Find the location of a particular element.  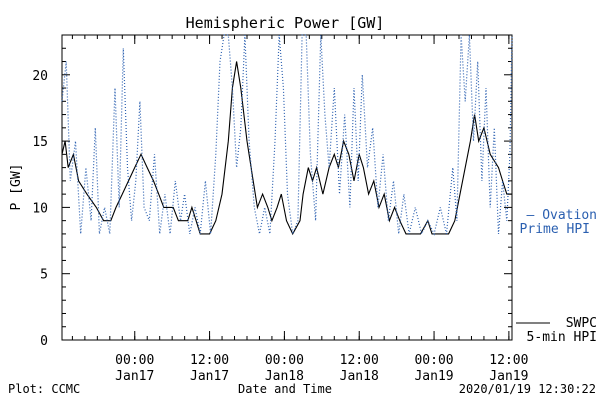

plot-credit: Plot: CCMC is located at coordinates (44, 389).